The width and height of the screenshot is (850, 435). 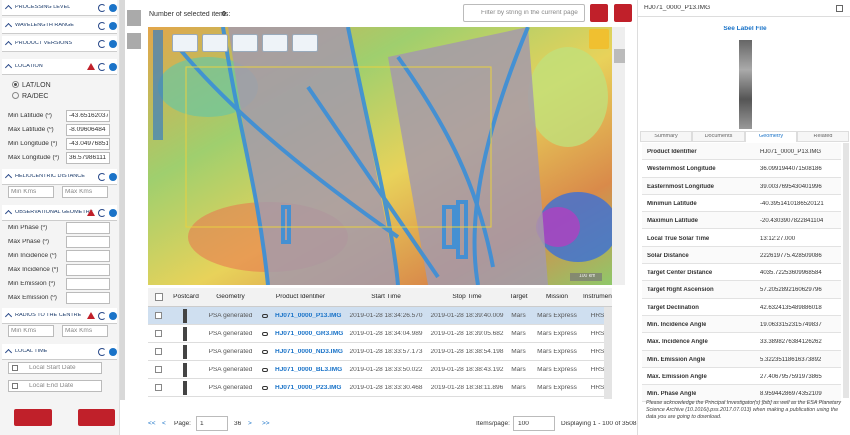 I want to click on items-select, so click(x=534, y=423).